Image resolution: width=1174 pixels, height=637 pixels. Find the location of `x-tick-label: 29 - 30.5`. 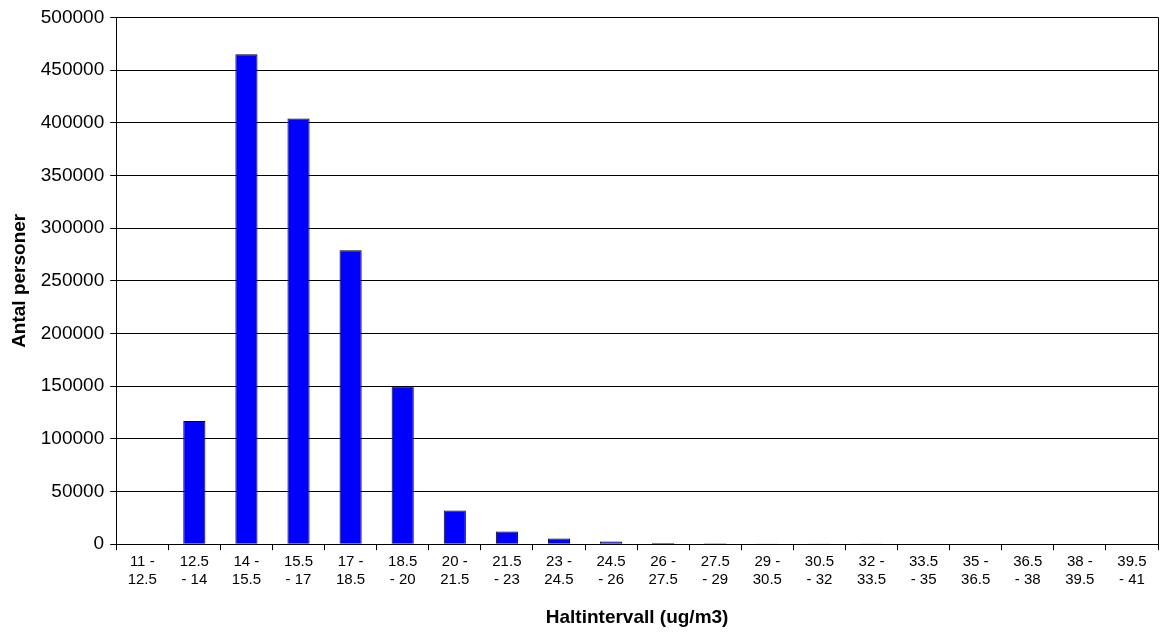

x-tick-label: 29 - 30.5 is located at coordinates (767, 570).